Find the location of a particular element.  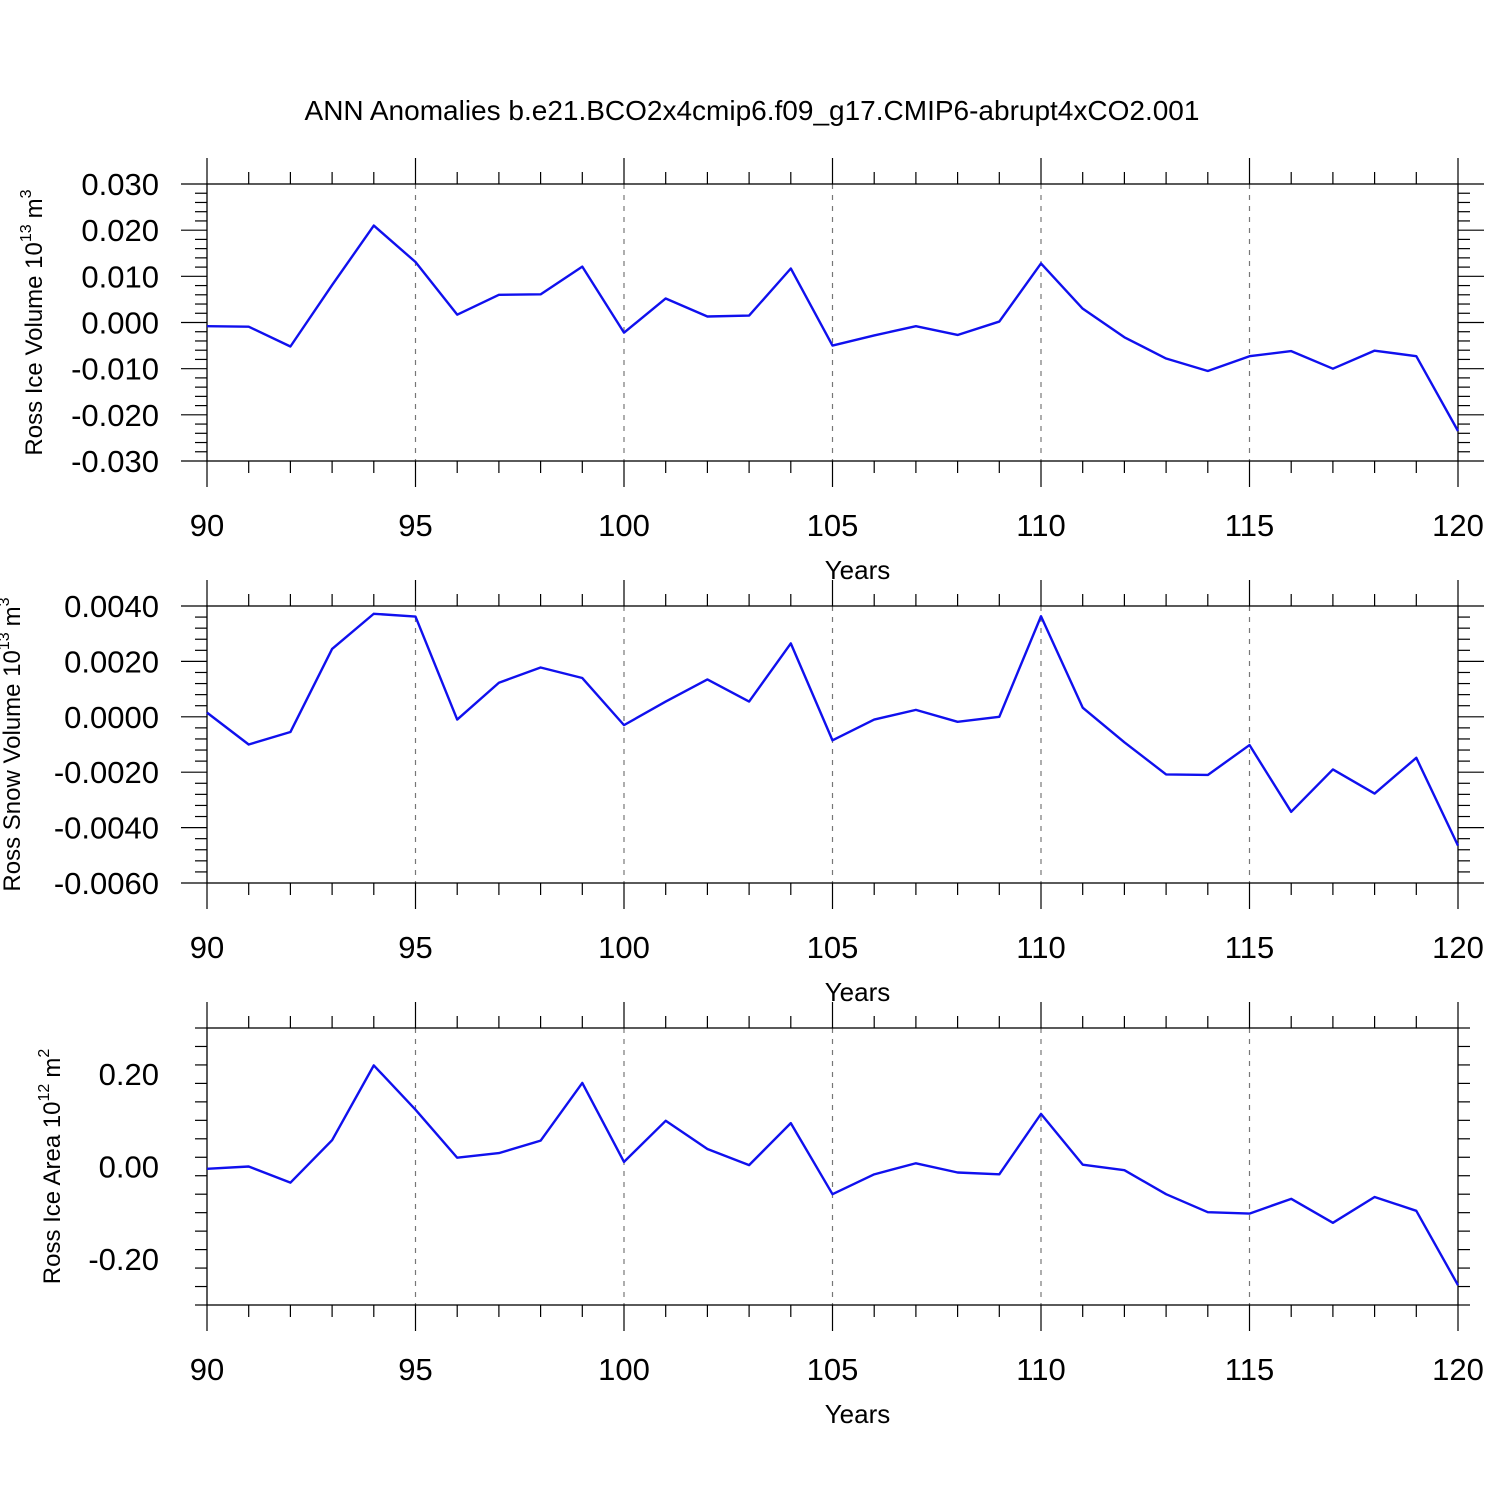

y-axis-label-unit-power: 2 is located at coordinates (44, 1053).